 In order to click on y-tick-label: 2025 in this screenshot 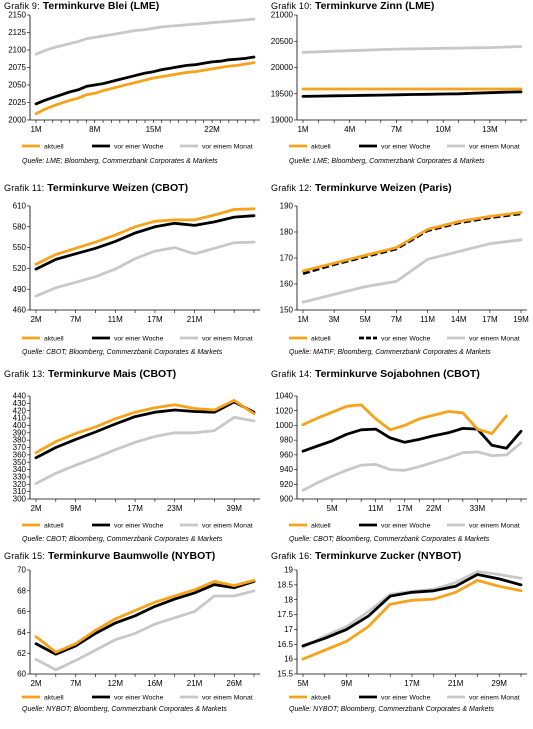, I will do `click(17, 102)`.